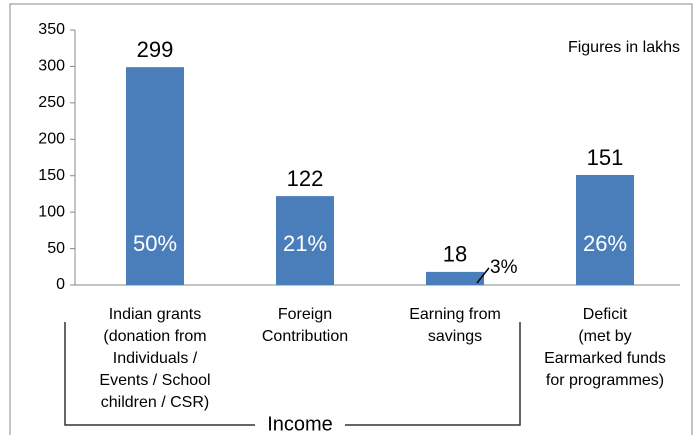 This screenshot has width=695, height=440. I want to click on leader-line, so click(483, 275).